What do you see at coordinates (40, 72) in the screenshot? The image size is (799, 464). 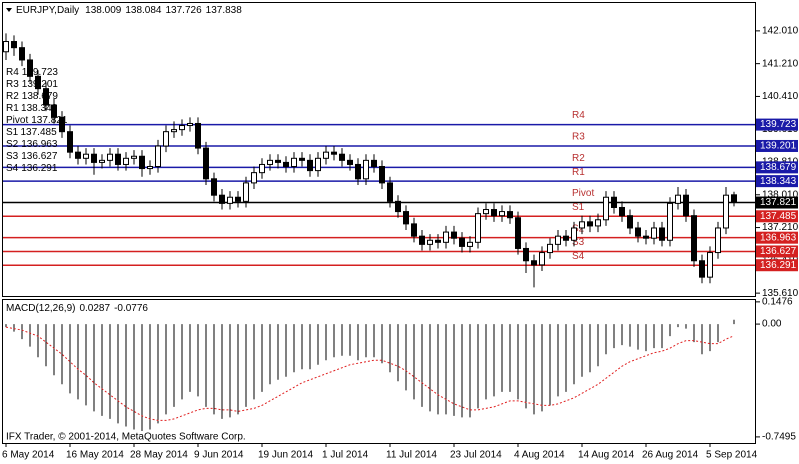 I see `level-value: 139.723` at bounding box center [40, 72].